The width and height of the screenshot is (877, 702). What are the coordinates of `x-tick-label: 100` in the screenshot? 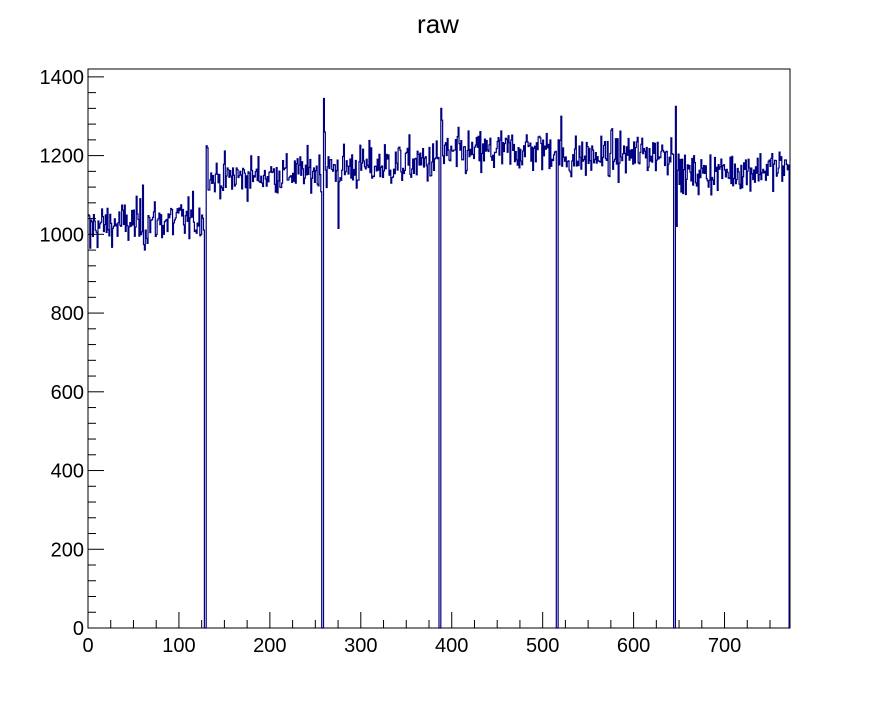 It's located at (178, 646).